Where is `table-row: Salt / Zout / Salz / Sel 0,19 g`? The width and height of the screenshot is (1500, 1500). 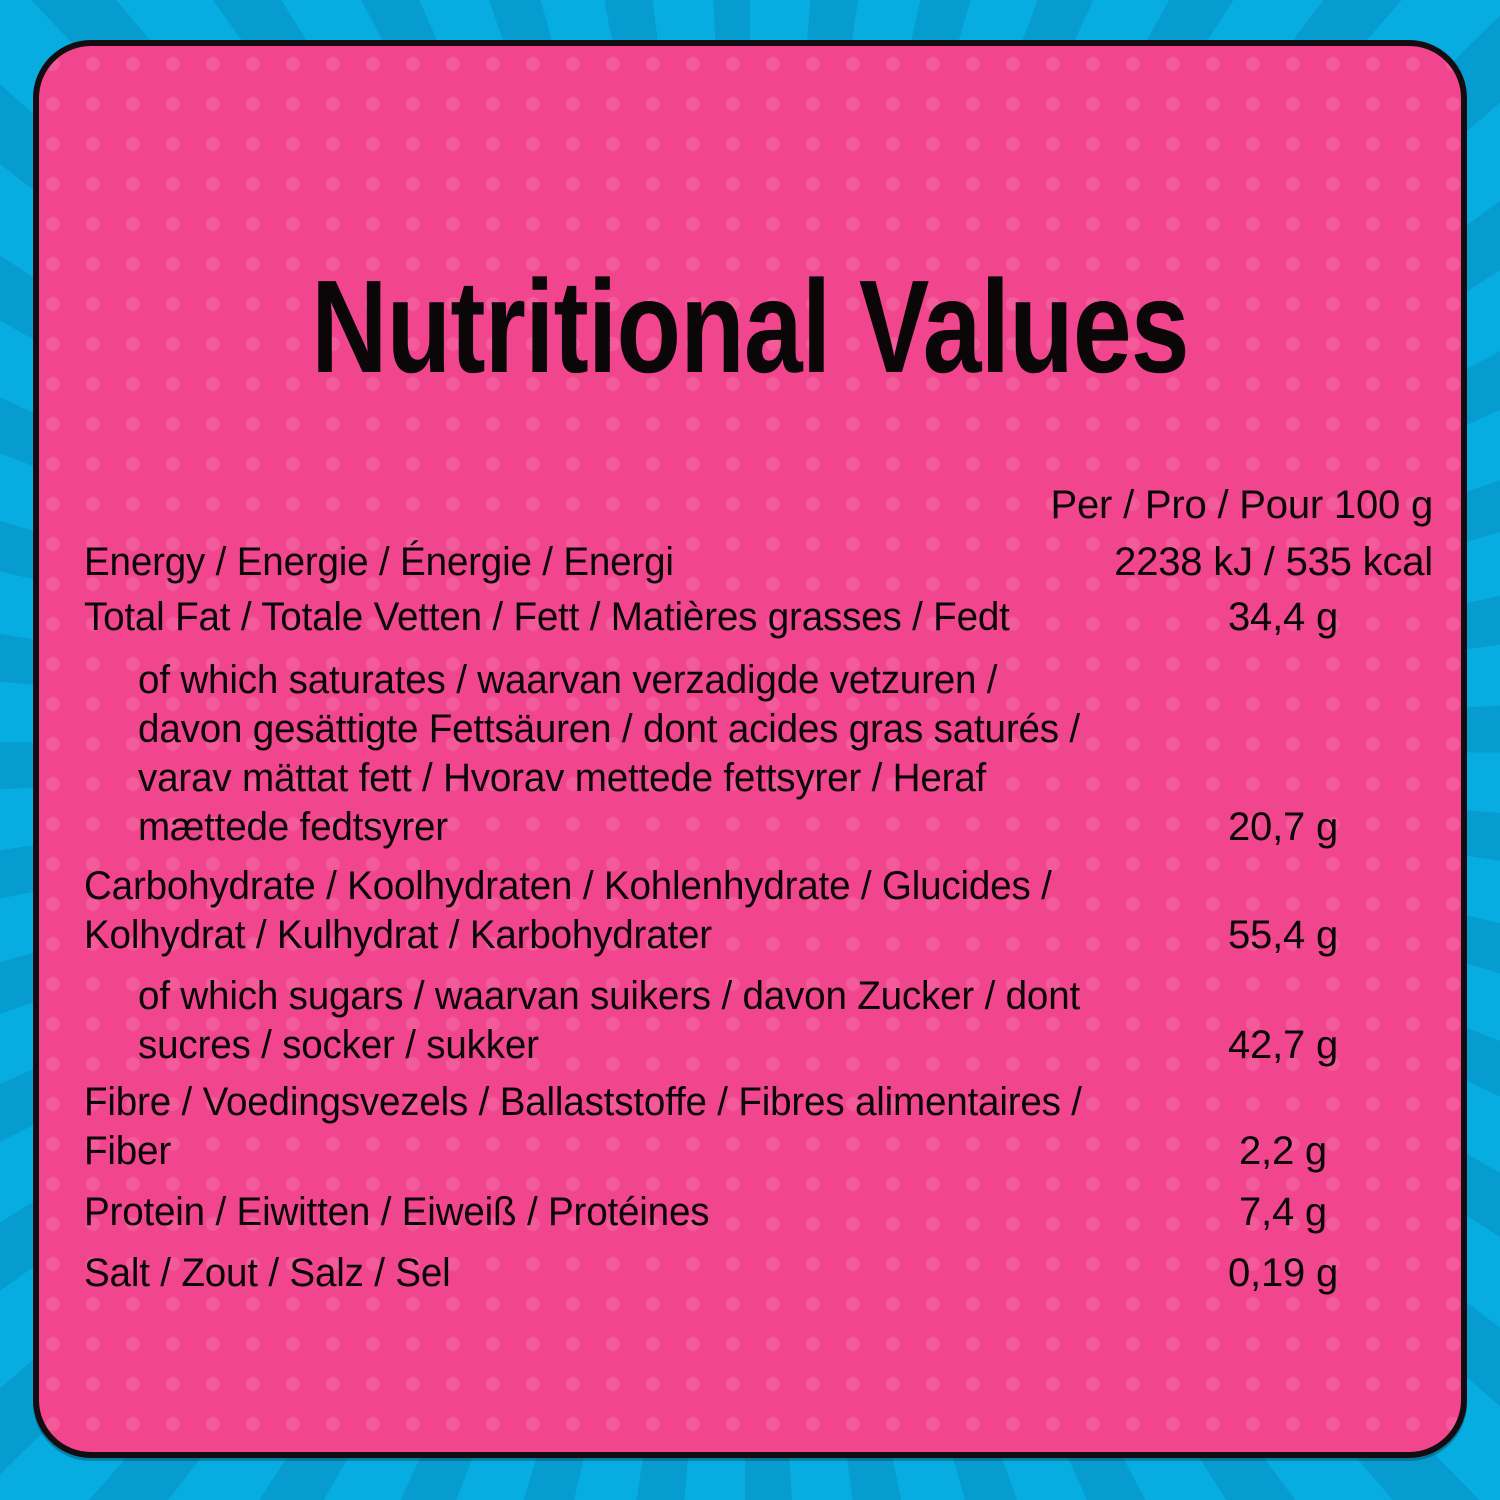
table-row: Salt / Zout / Salz / Sel 0,19 g is located at coordinates (758, 1273).